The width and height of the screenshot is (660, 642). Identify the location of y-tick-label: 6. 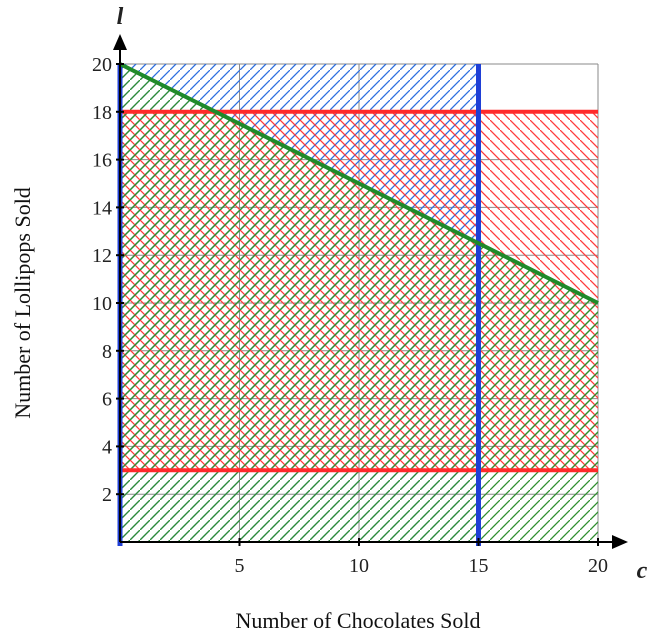
(107, 400).